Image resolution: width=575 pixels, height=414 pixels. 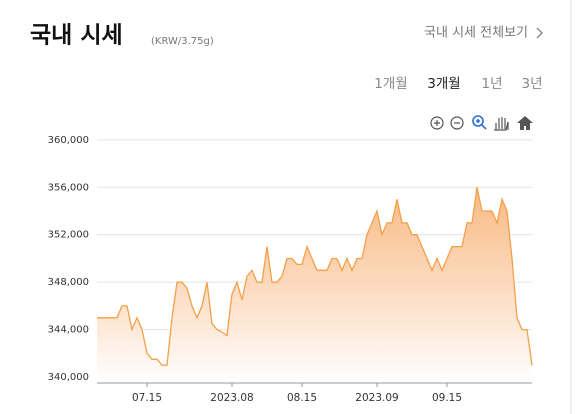 I want to click on y-tick-label: 344,000, so click(x=68, y=330).